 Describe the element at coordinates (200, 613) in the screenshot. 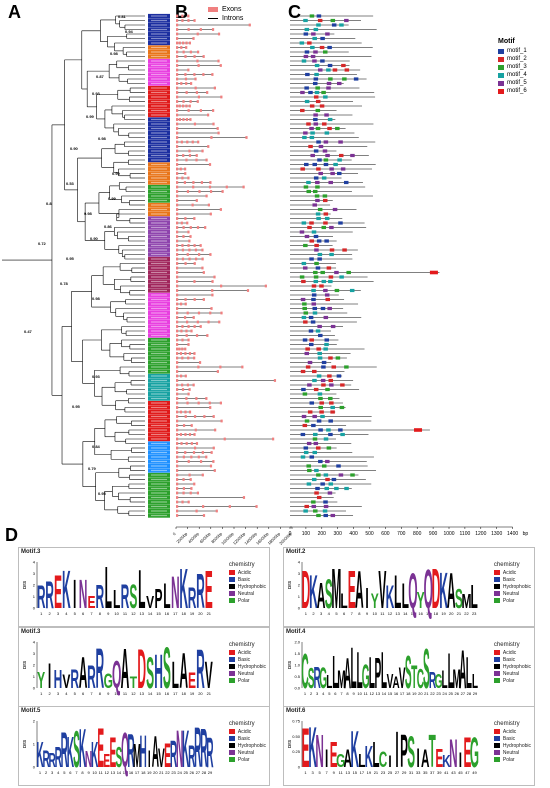

I see `x-tick-label: 20` at that location.